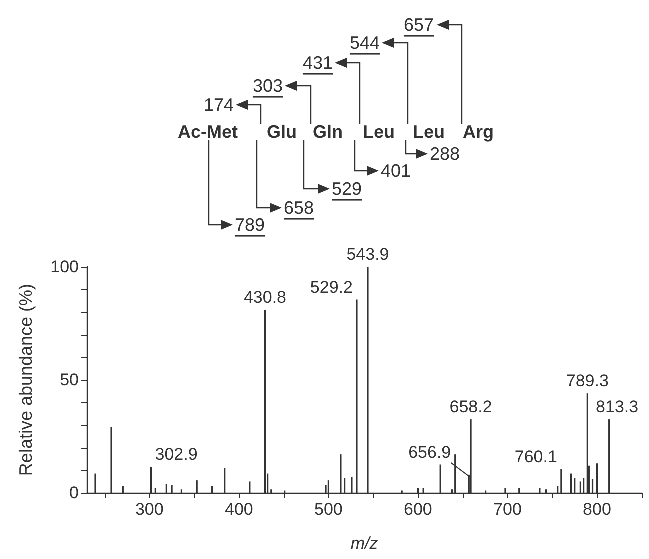 Image resolution: width=649 pixels, height=559 pixels. Describe the element at coordinates (364, 543) in the screenshot. I see `x-axis-title: m/z` at that location.